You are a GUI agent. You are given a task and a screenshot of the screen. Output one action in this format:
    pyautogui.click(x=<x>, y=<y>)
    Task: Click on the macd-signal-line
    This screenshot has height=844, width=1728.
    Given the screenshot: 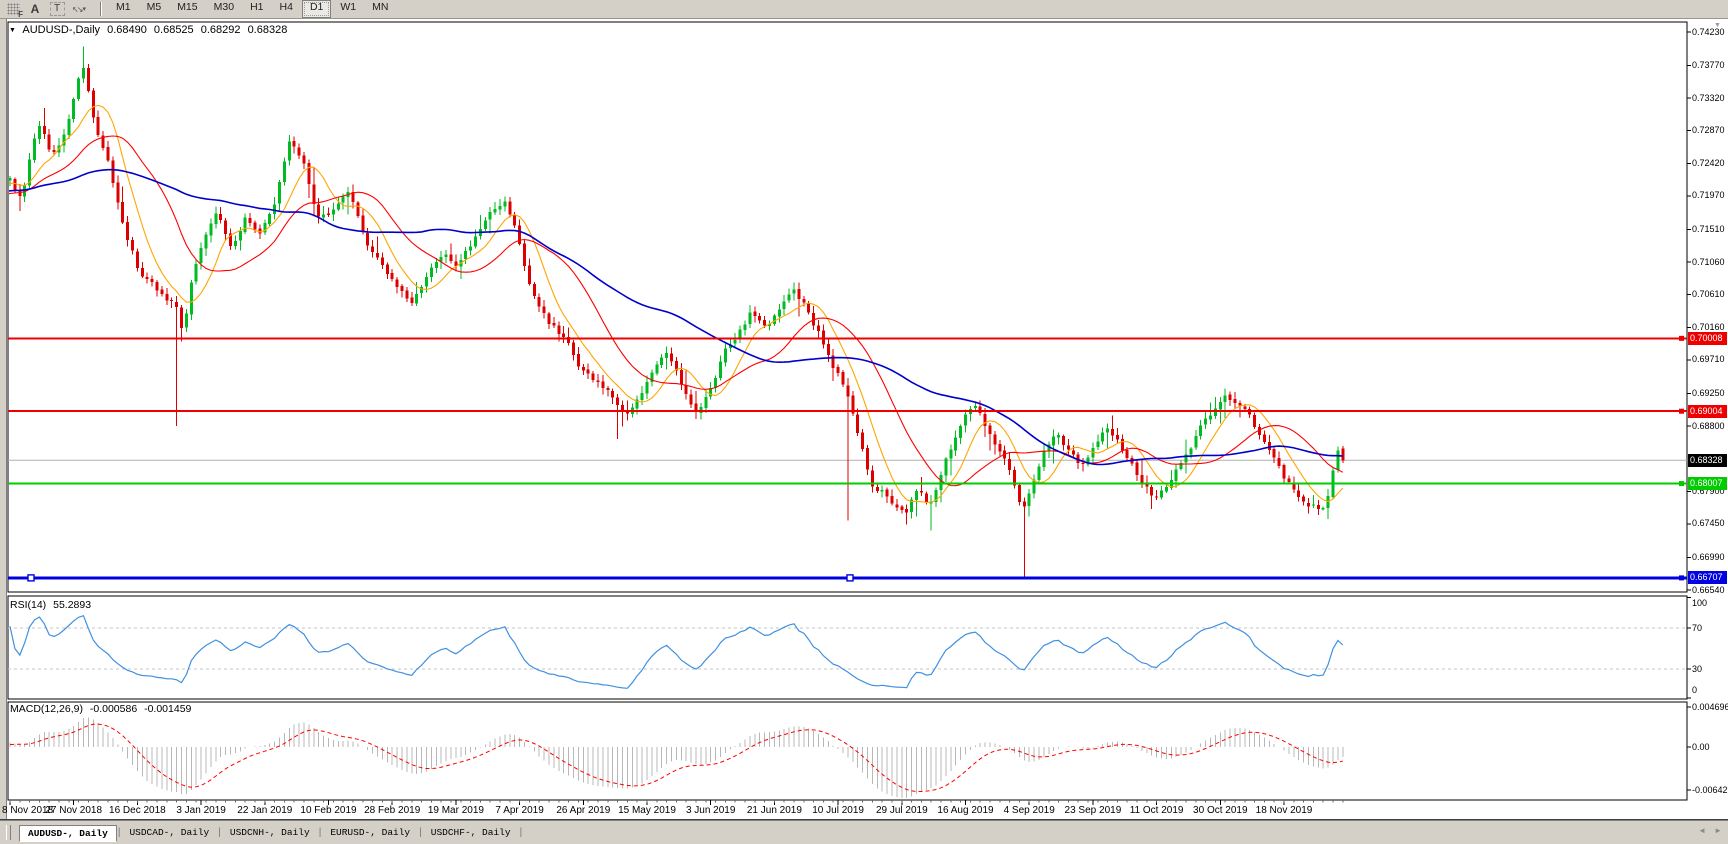 What is the action you would take?
    pyautogui.click(x=676, y=757)
    